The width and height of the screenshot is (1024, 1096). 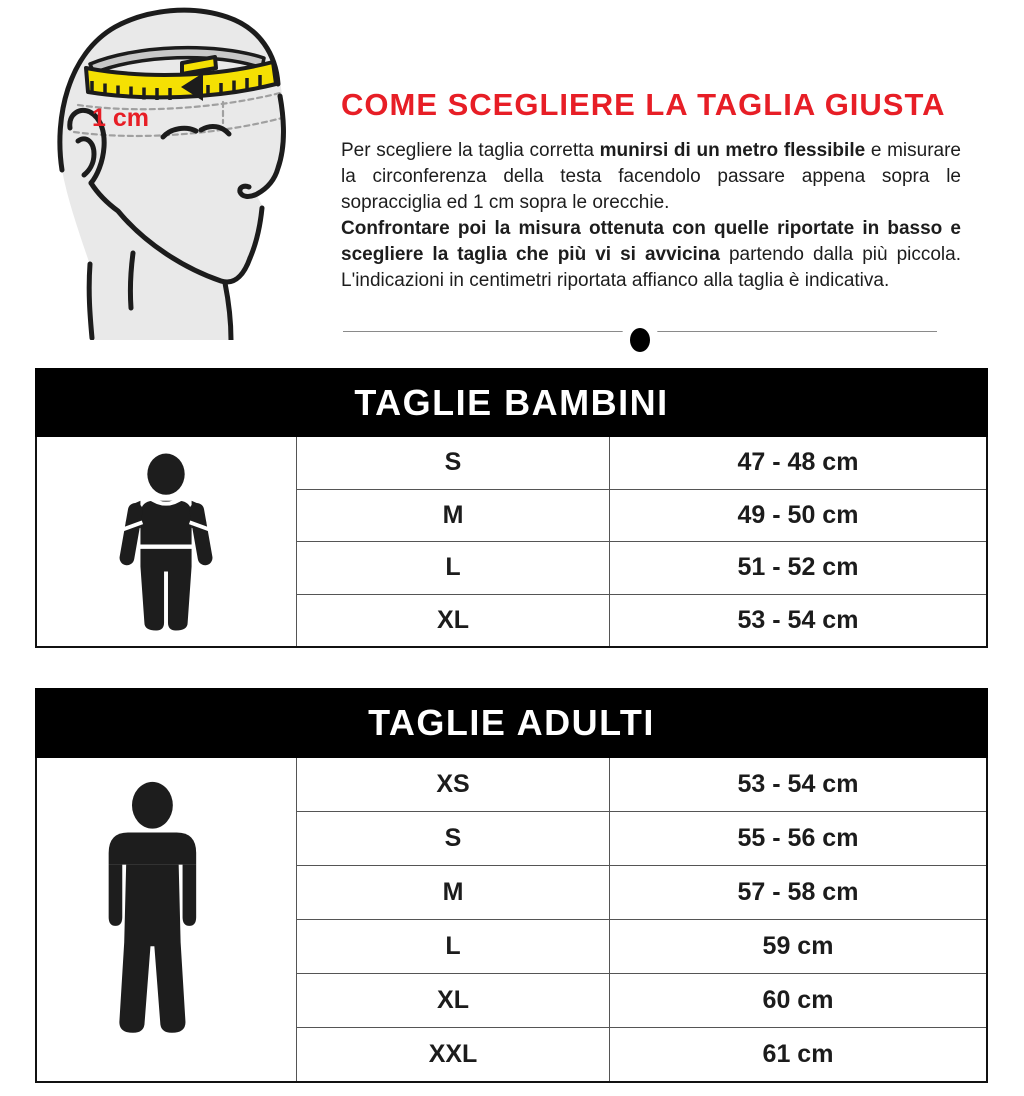 What do you see at coordinates (798, 946) in the screenshot?
I see `size-value: 59 cm` at bounding box center [798, 946].